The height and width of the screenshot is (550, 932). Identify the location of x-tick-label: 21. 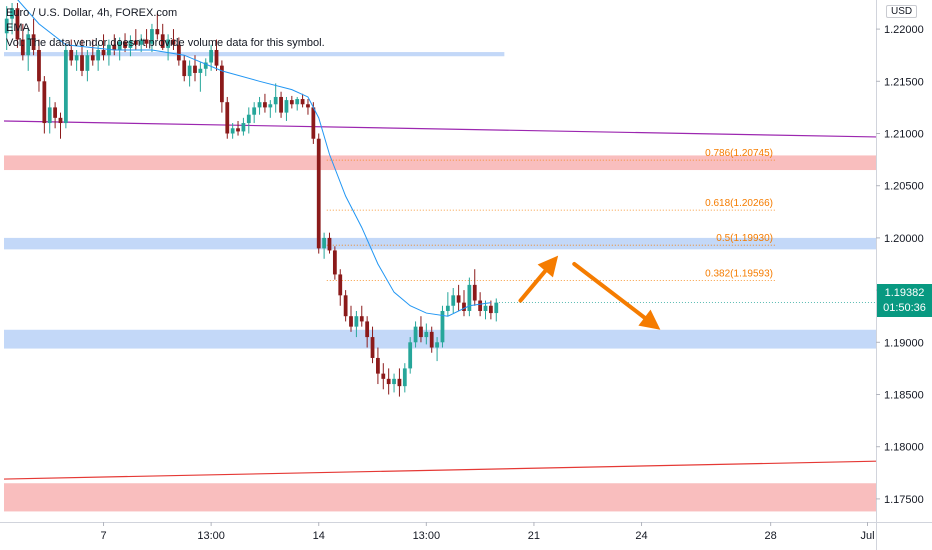
(534, 536).